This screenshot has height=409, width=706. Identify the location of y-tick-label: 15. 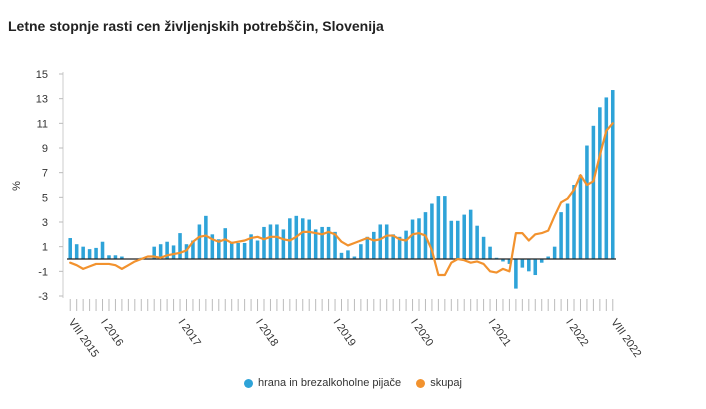
(42, 75).